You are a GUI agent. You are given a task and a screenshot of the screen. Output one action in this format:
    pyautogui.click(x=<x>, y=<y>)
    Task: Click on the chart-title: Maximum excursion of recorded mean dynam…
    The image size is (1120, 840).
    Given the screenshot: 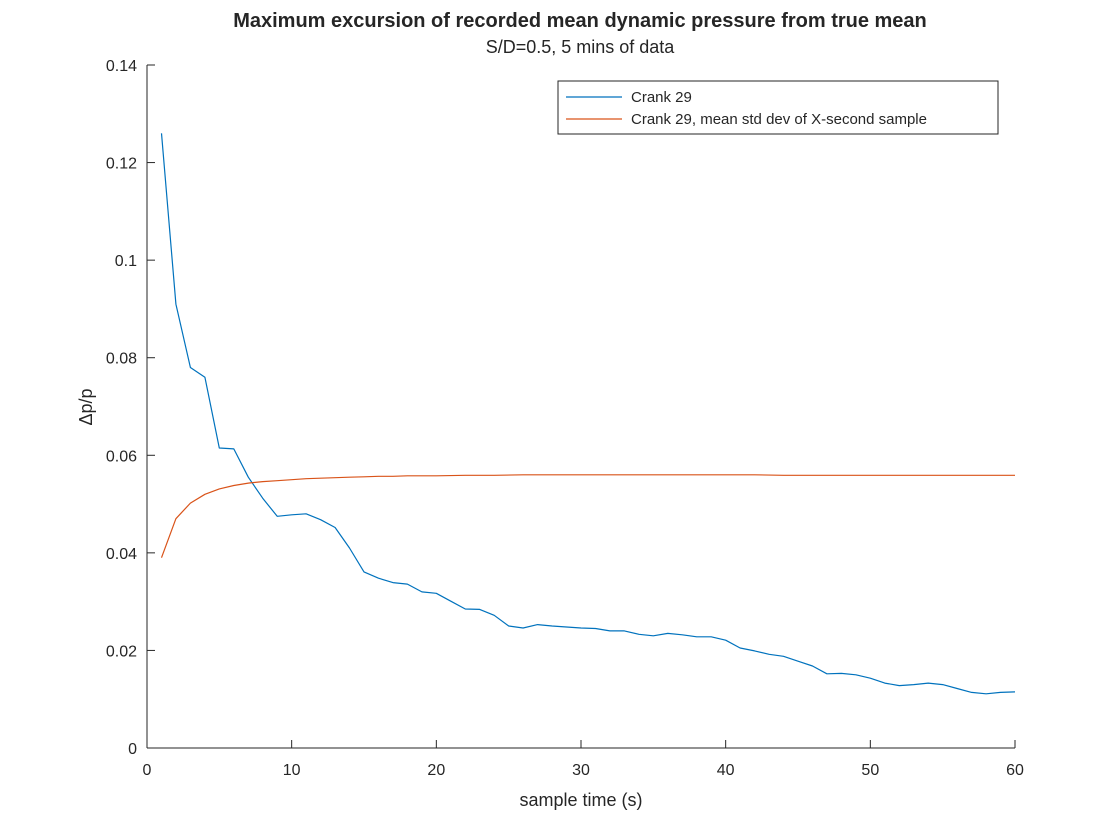 What is the action you would take?
    pyautogui.click(x=580, y=21)
    